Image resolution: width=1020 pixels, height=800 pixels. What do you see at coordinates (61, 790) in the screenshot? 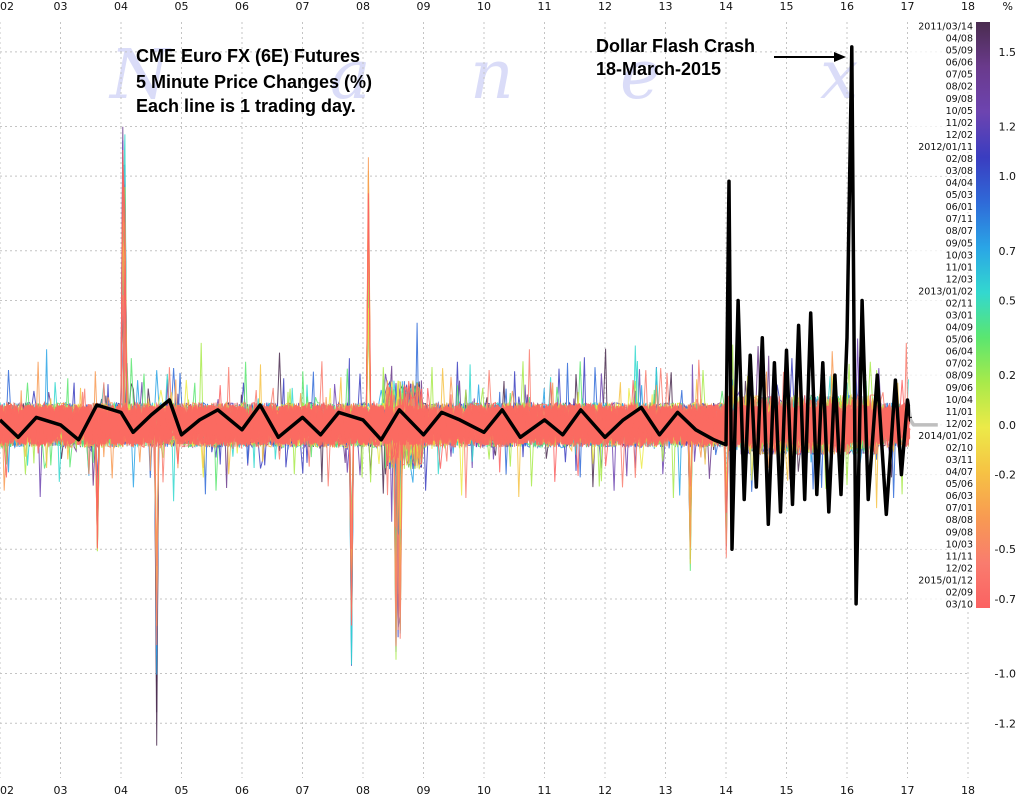
I see `x-tick-label-bottom: 03` at bounding box center [61, 790].